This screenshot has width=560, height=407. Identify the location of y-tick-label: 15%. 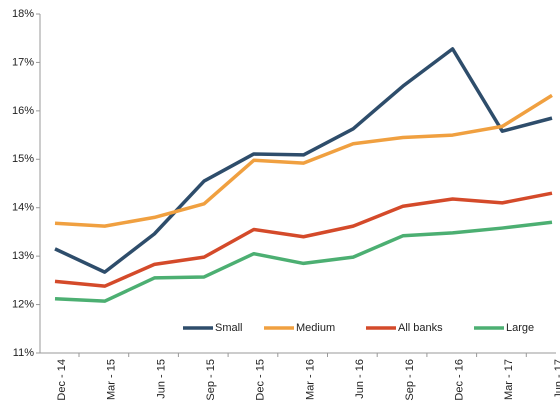
(23, 159).